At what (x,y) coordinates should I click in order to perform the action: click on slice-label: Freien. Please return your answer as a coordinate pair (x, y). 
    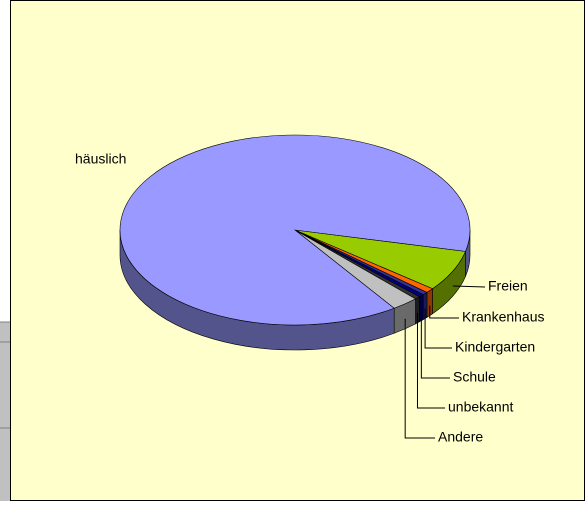
    Looking at the image, I should click on (508, 286).